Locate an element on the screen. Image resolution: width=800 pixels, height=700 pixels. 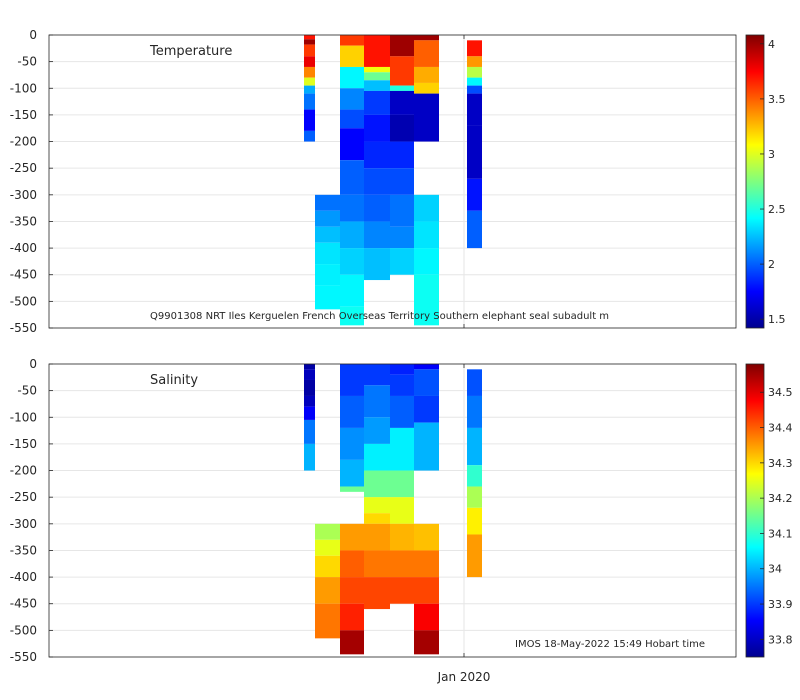
y-tick-label: -200 is located at coordinates (23, 471).